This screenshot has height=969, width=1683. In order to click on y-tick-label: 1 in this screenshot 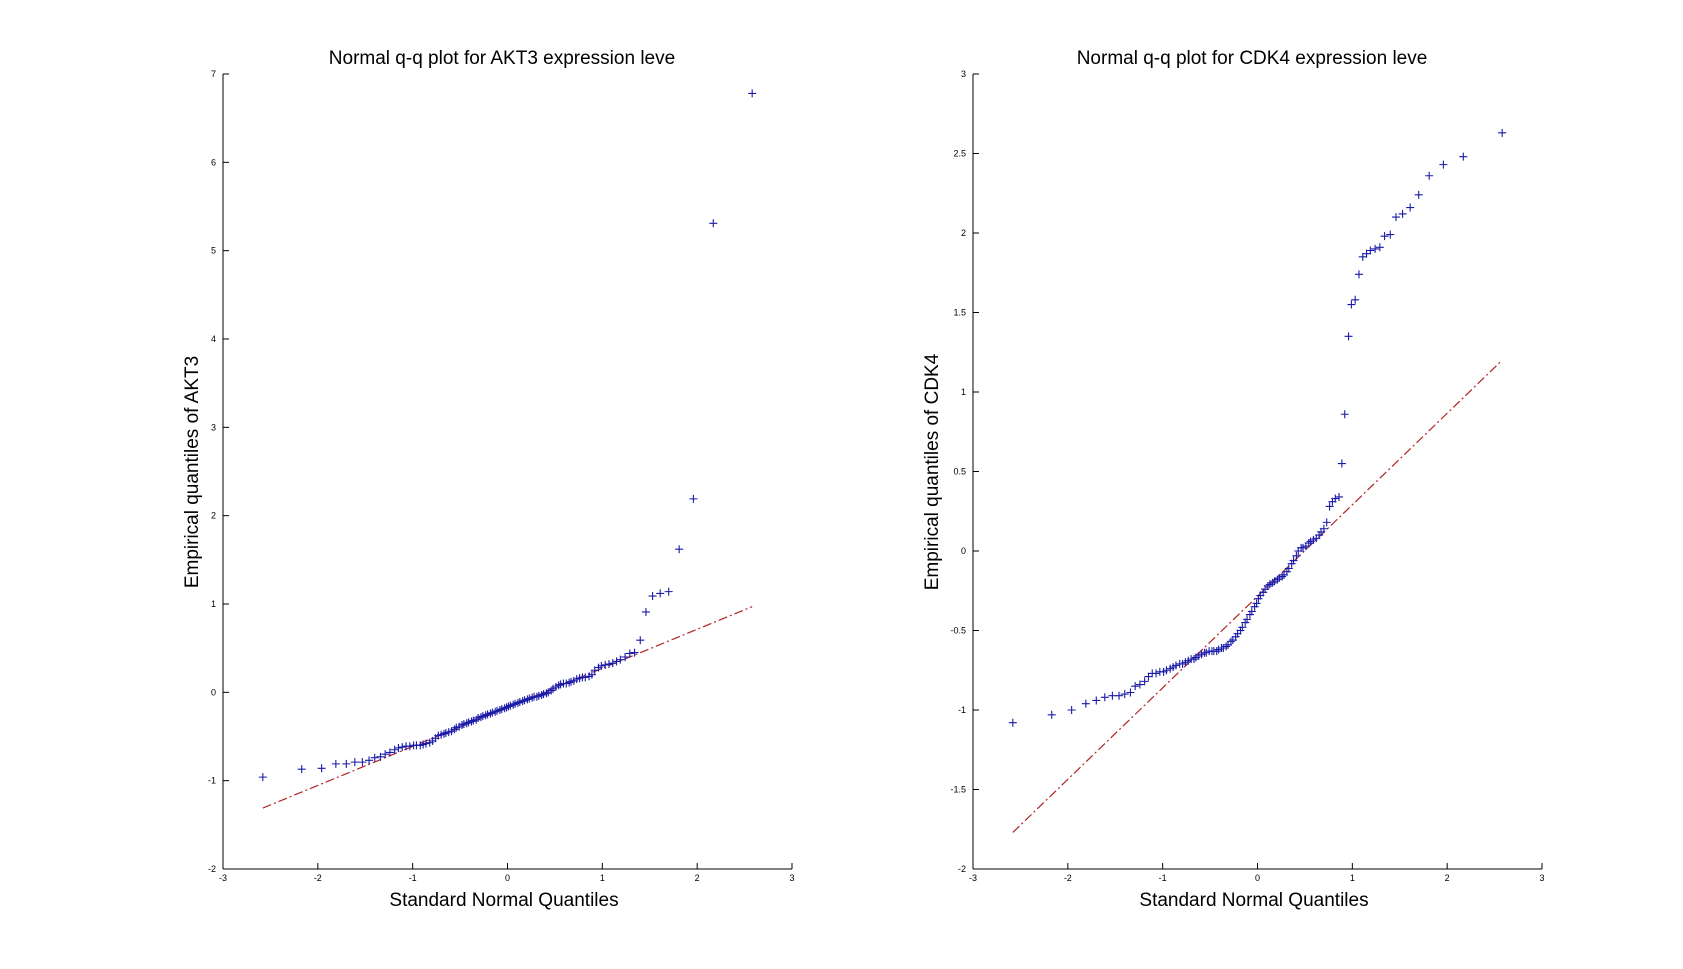, I will do `click(963, 392)`.